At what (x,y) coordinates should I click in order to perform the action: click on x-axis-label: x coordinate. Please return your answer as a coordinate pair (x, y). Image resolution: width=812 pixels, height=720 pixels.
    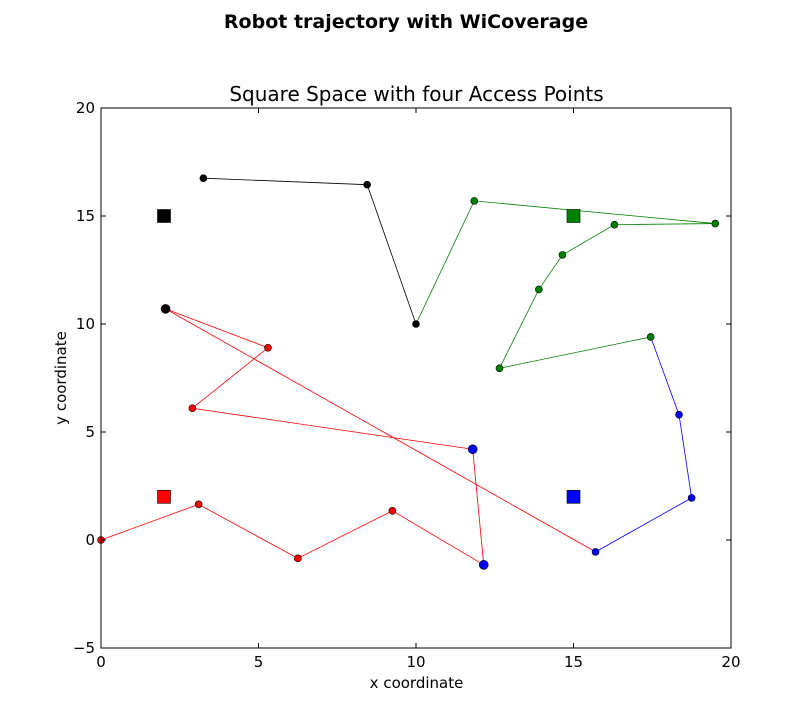
    Looking at the image, I should click on (417, 683).